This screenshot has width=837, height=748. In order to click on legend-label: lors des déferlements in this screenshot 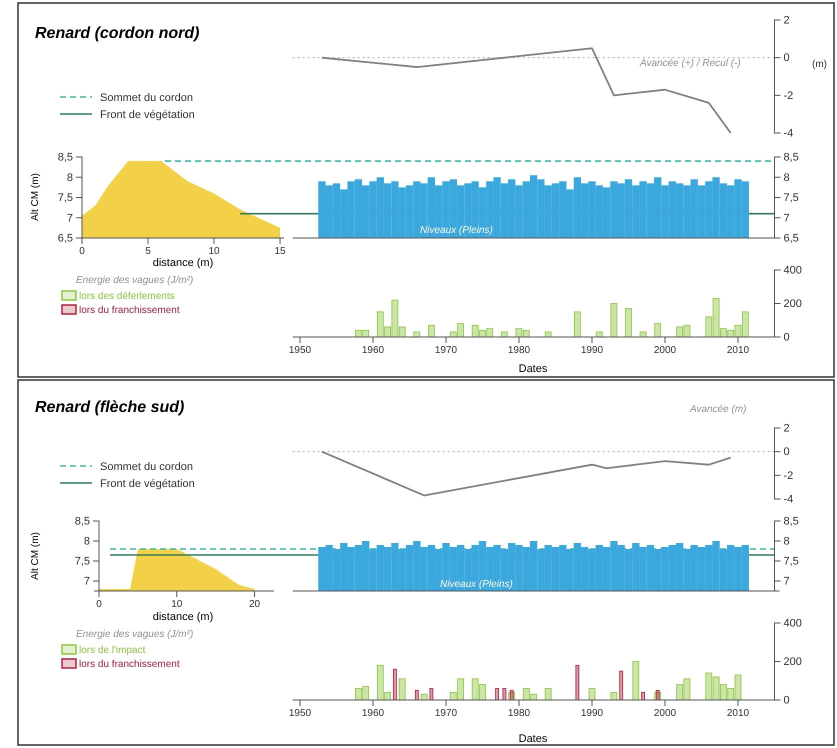, I will do `click(127, 296)`.